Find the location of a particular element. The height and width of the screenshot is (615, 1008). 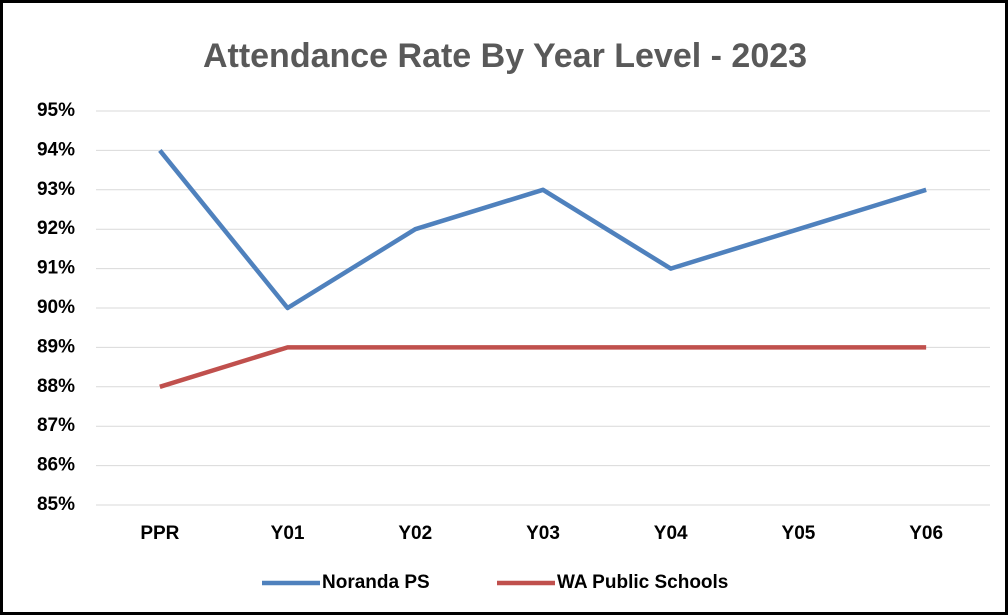

legend-label: WA Public Schools is located at coordinates (642, 582).